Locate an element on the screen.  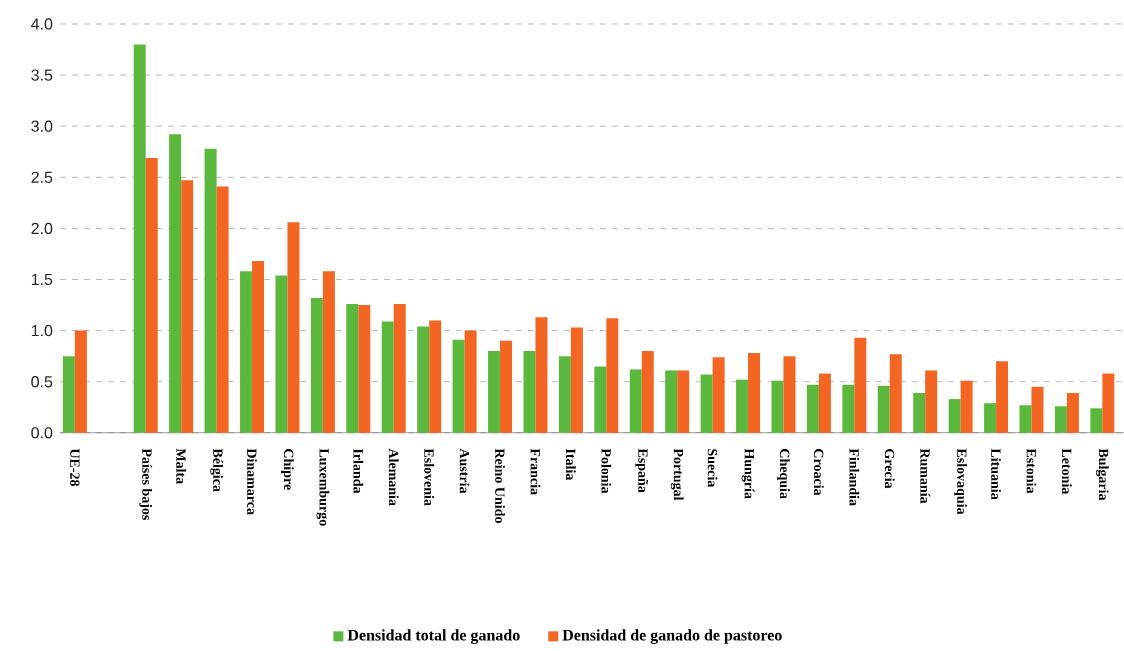
y-tick-label: 3.5 is located at coordinates (42, 75).